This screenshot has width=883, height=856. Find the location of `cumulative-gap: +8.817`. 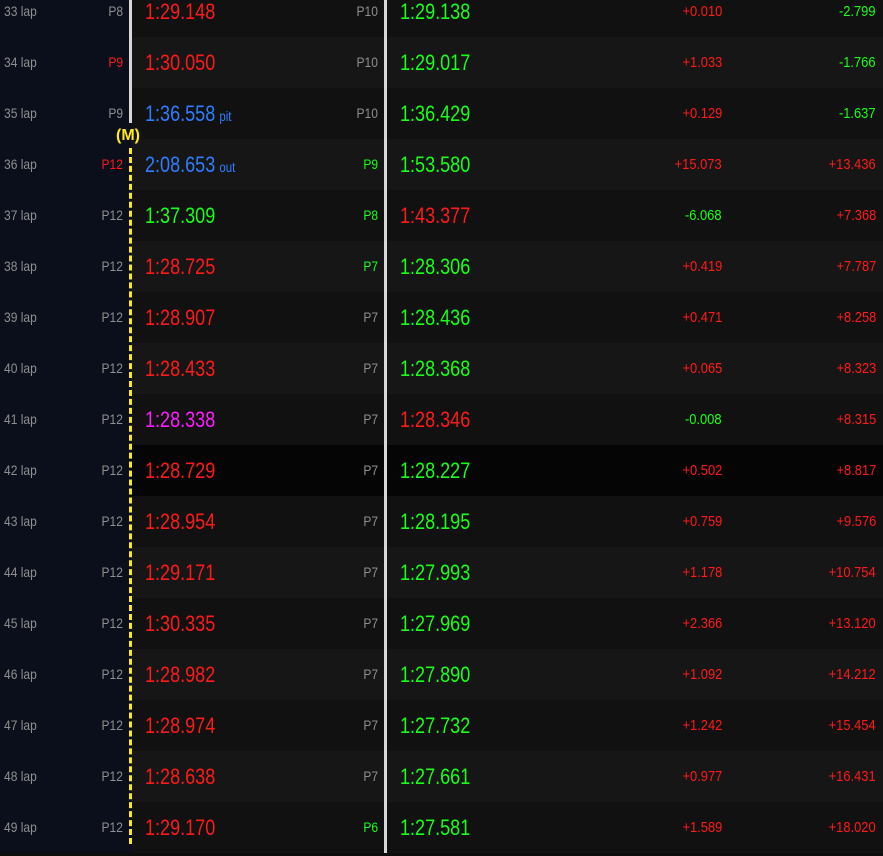

cumulative-gap: +8.817 is located at coordinates (856, 470).